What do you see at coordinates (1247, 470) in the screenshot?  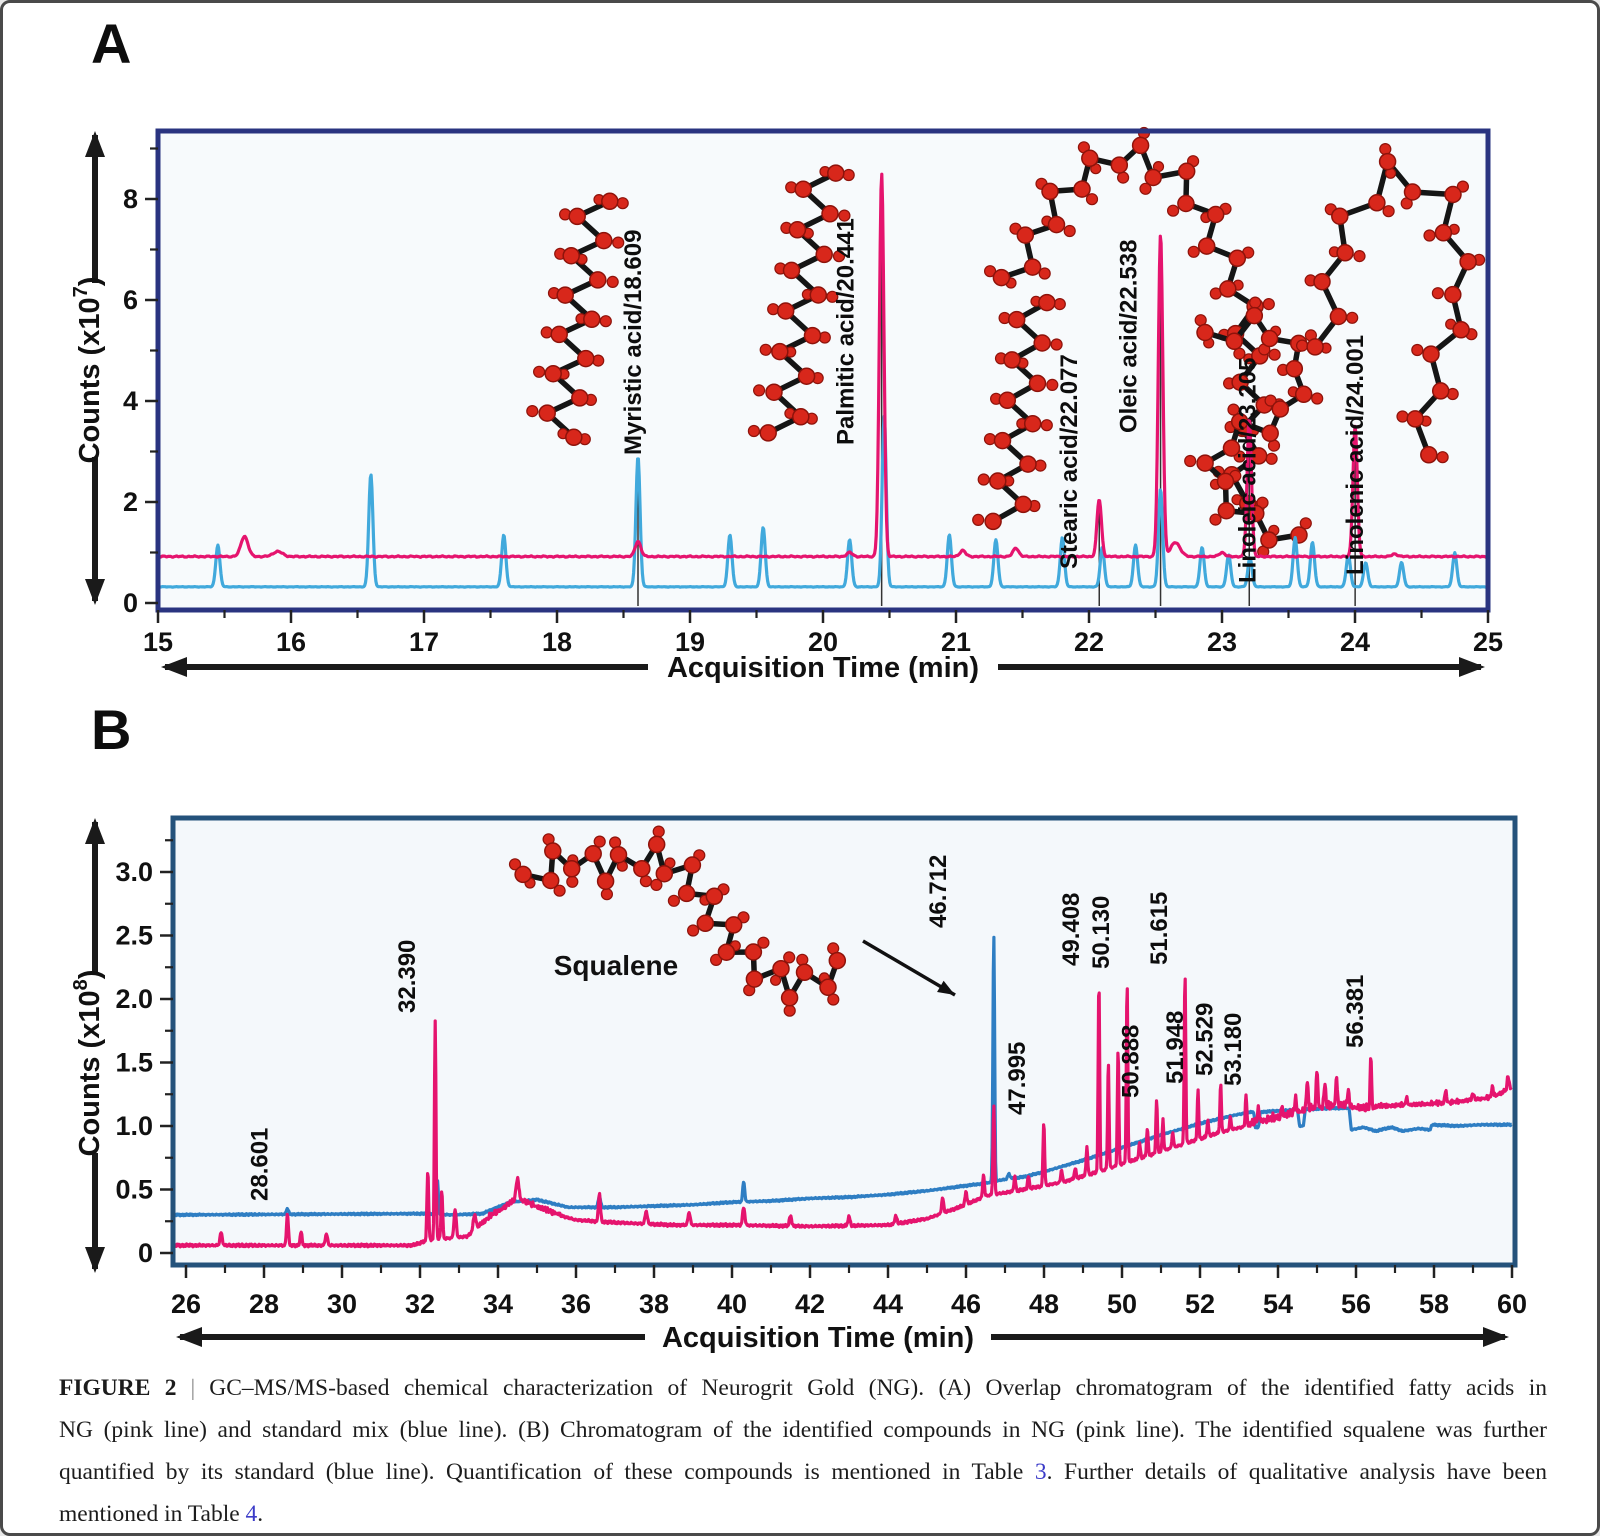 I see `peak-label: Linoleic acid/23.205` at bounding box center [1247, 470].